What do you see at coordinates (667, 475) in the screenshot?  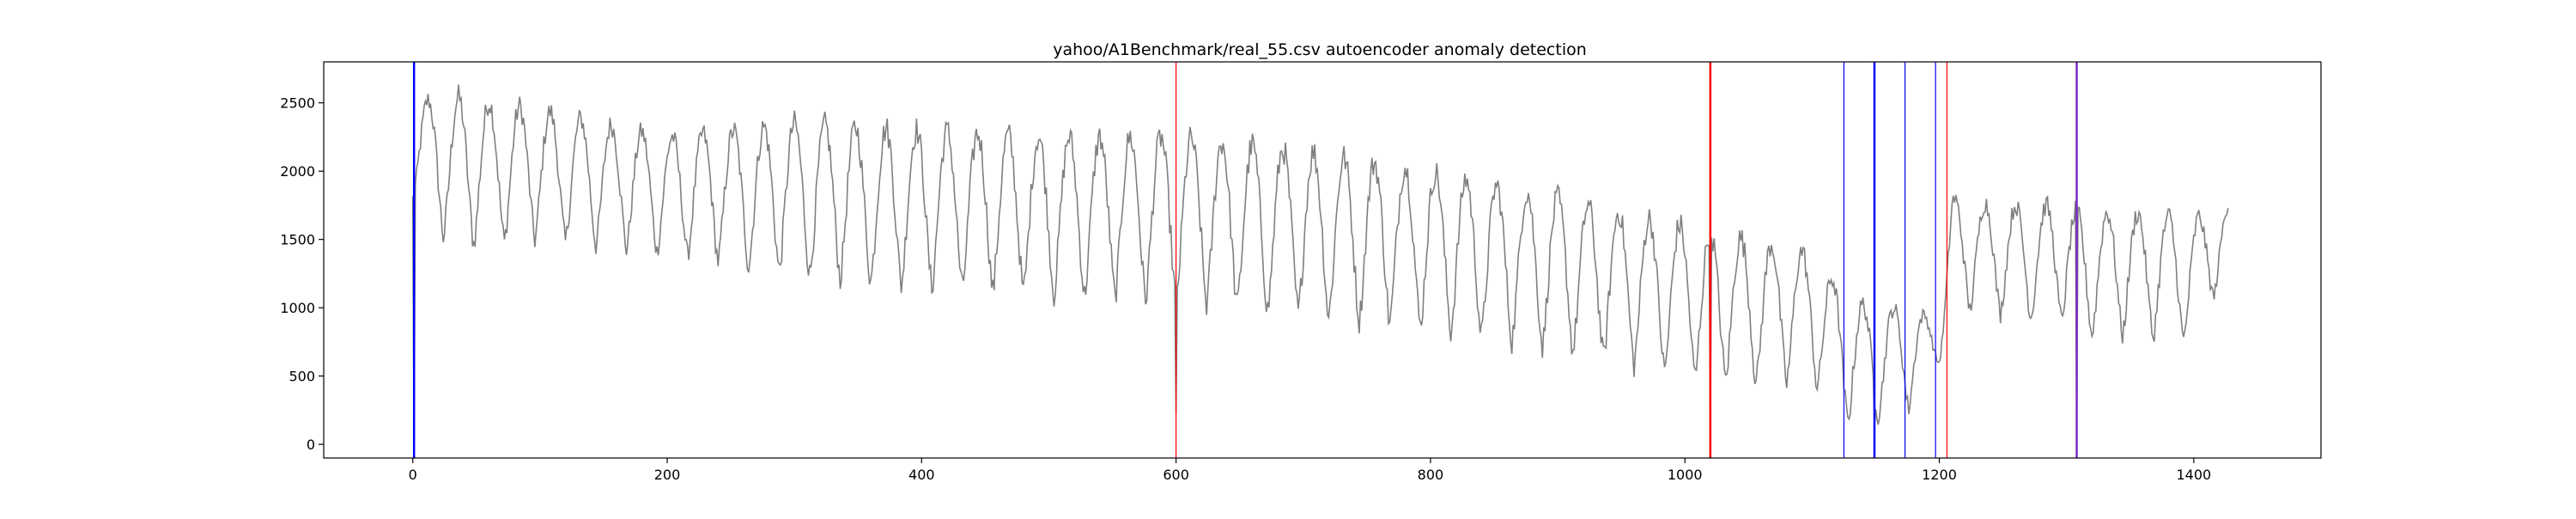 I see `x-tick-label-1: 200` at bounding box center [667, 475].